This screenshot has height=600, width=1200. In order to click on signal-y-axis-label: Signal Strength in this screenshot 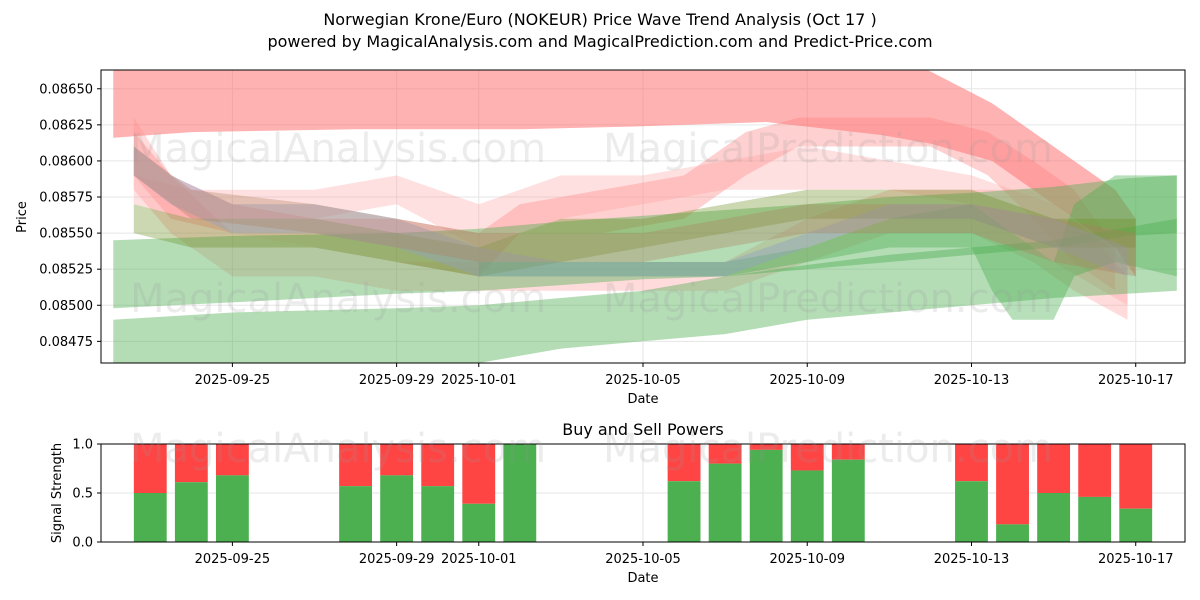, I will do `click(57, 493)`.